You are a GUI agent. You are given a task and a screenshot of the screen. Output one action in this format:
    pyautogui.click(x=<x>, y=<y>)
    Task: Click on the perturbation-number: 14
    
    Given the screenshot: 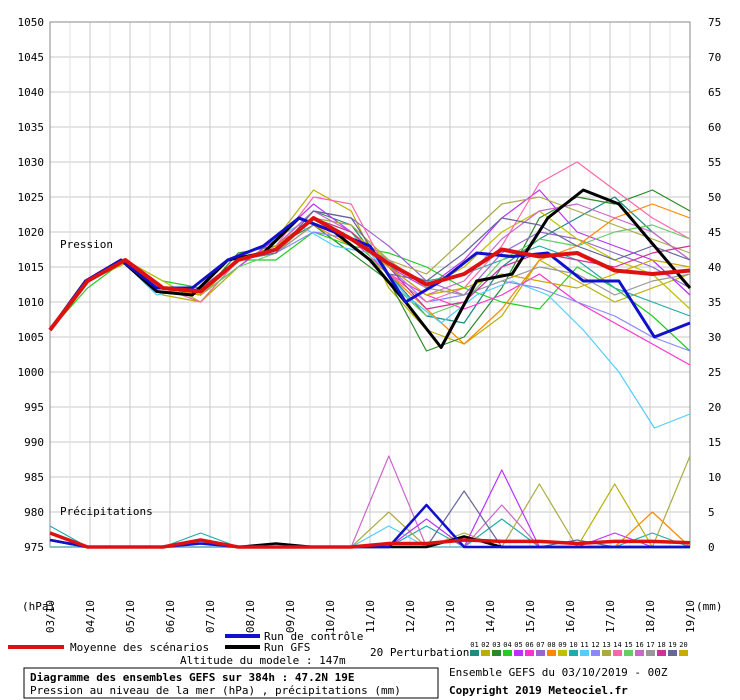 What is the action you would take?
    pyautogui.click(x=617, y=645)
    